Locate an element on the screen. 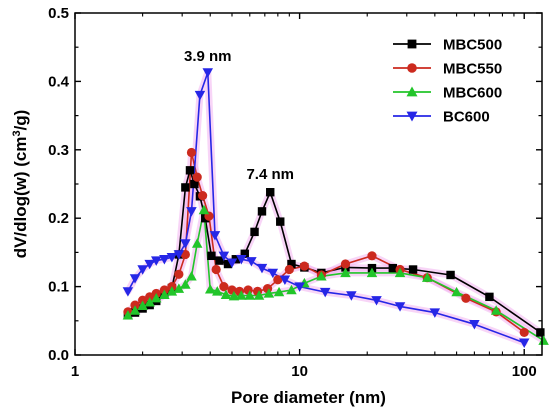  y-axis-title: dV/dlog(w) (cm3/g) is located at coordinates (20, 184).